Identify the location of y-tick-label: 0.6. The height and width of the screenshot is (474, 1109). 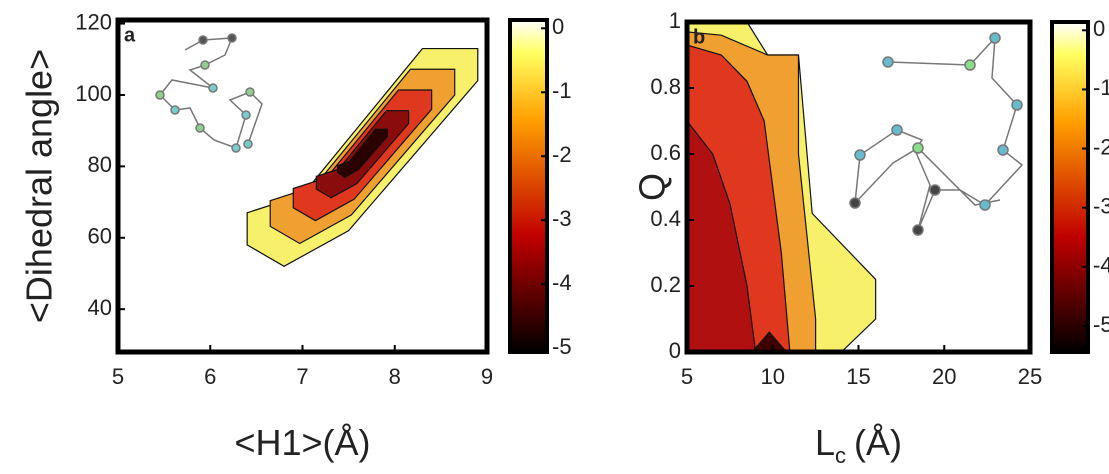
(665, 152).